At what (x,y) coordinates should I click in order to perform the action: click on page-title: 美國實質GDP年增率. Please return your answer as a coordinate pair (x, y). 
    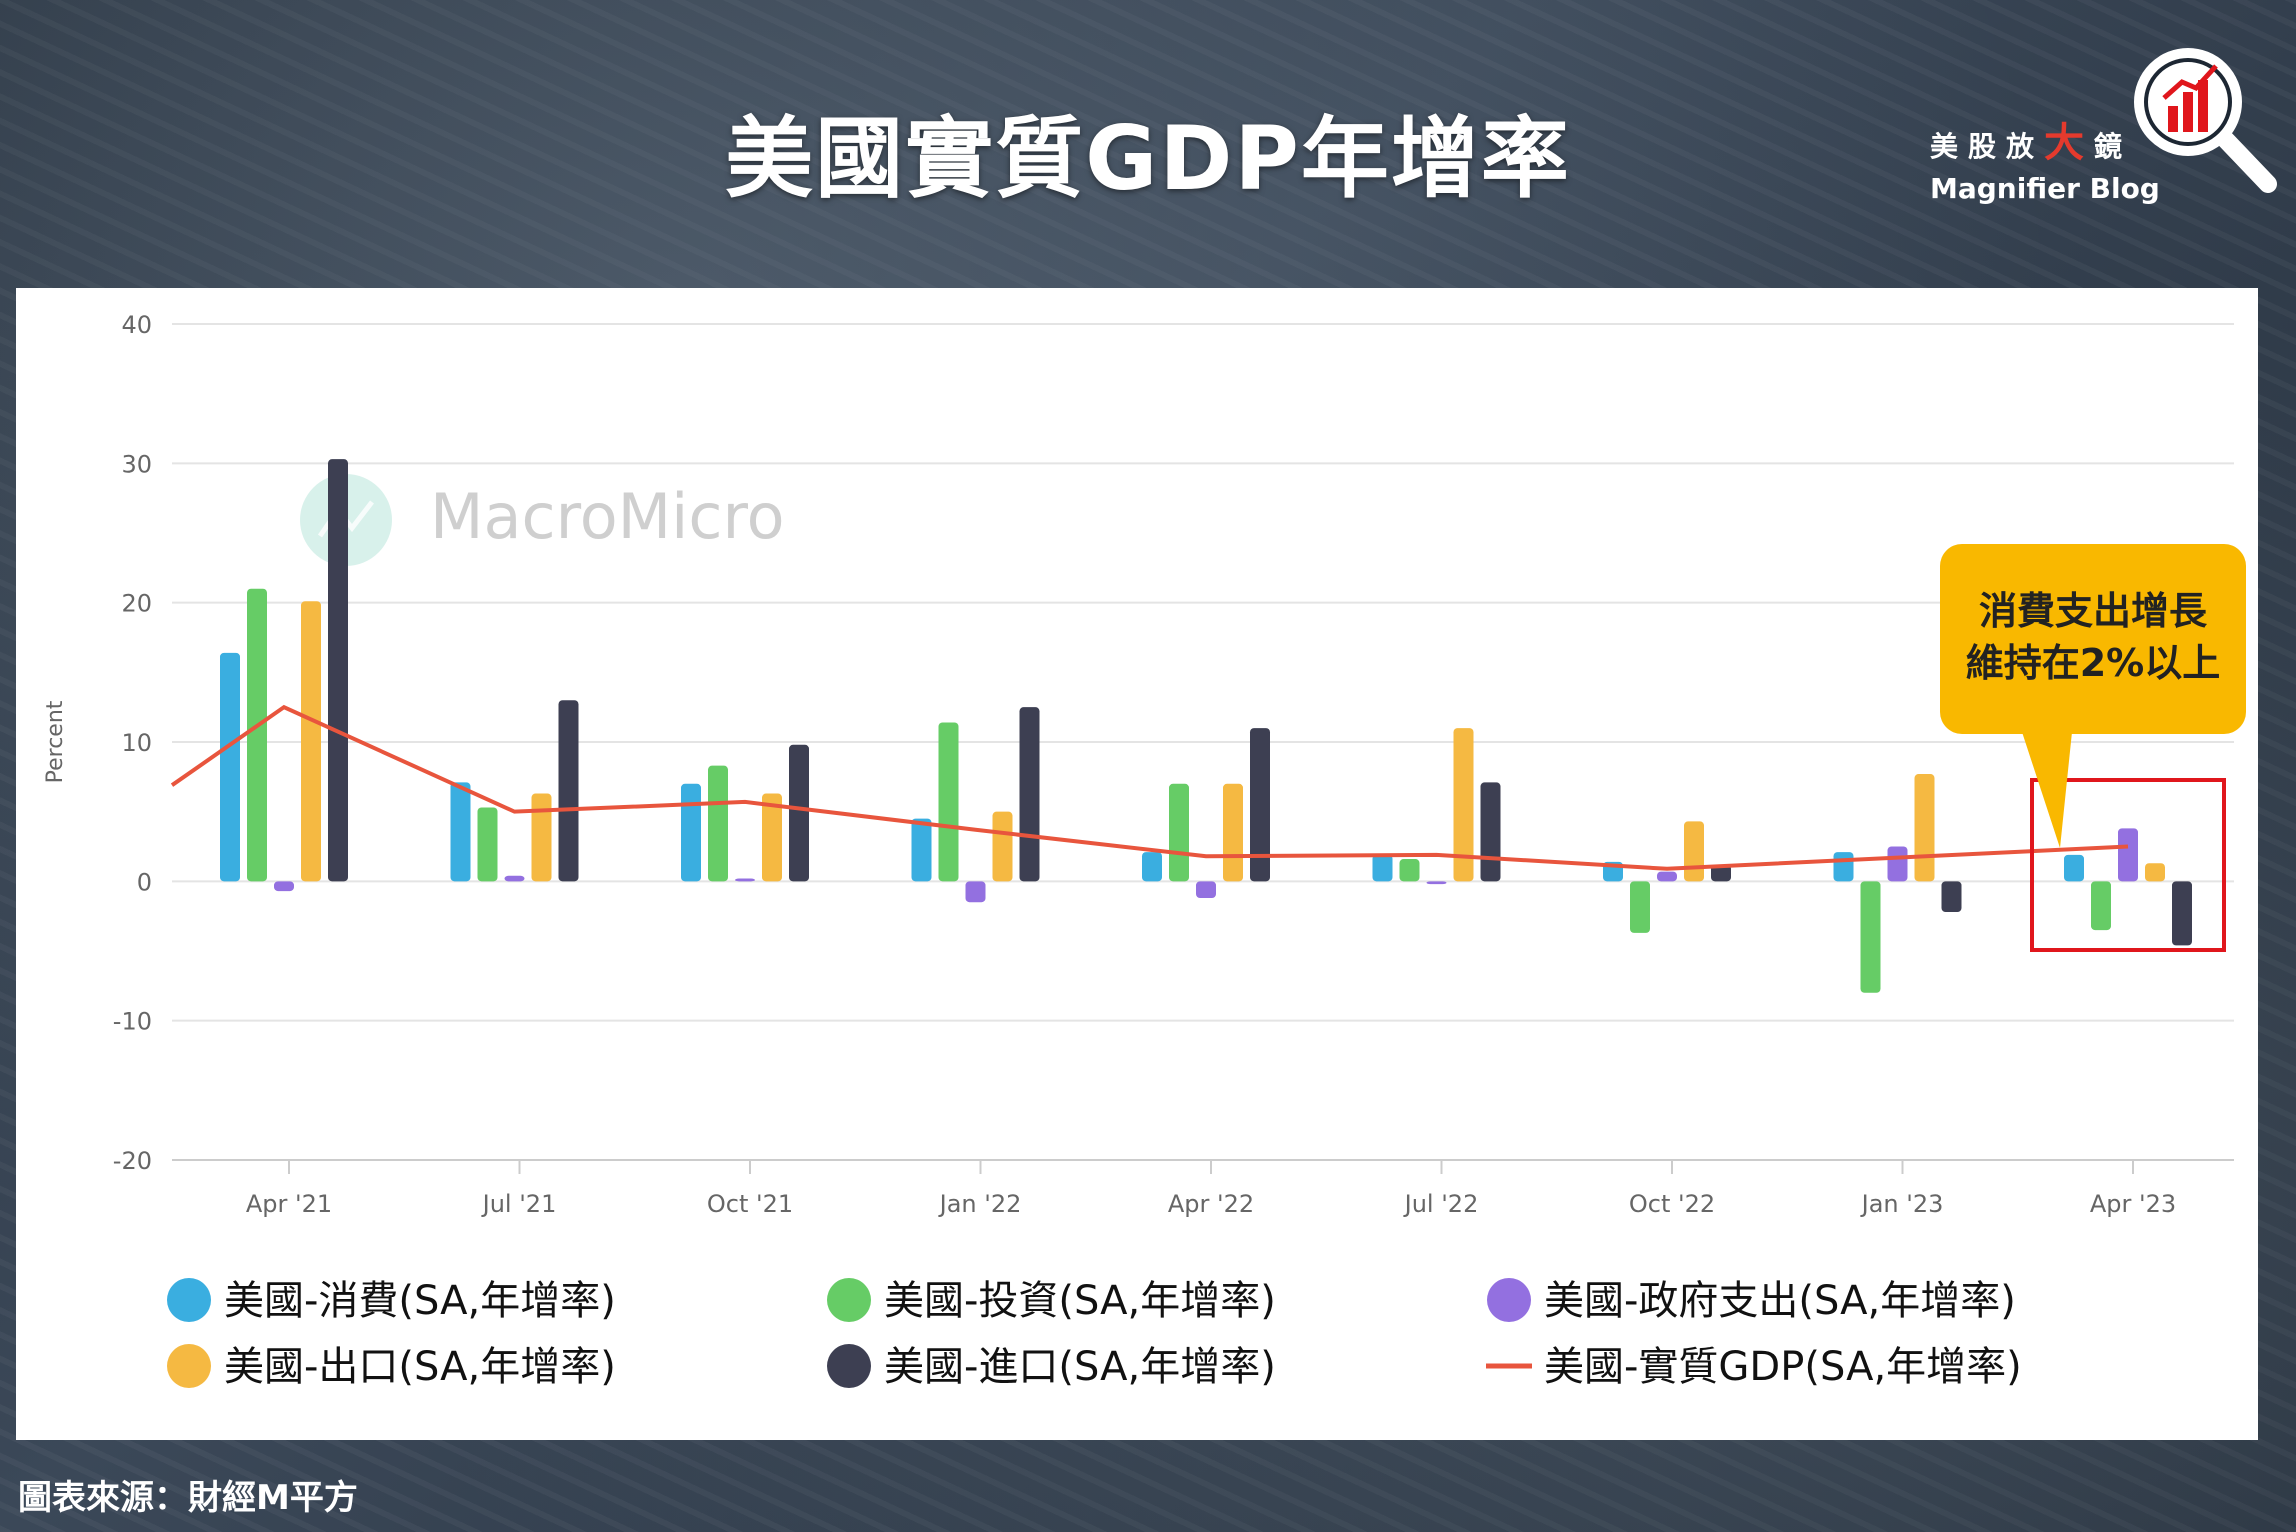
    Looking at the image, I should click on (1148, 158).